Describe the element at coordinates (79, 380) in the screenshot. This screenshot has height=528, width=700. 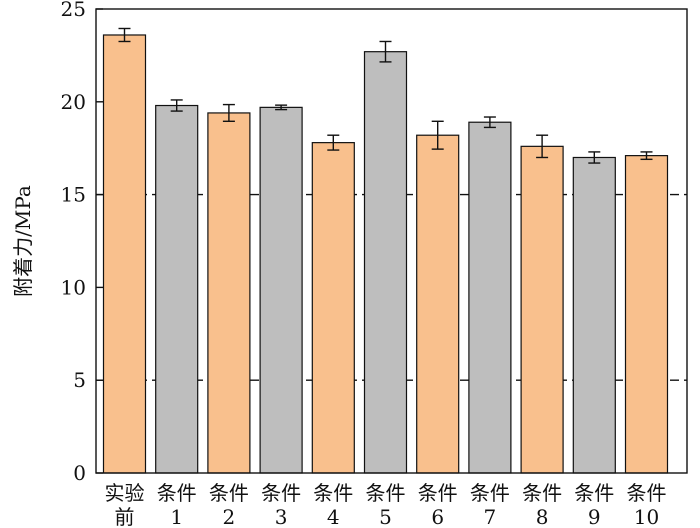
I see `y-tick-label-1: 5` at that location.